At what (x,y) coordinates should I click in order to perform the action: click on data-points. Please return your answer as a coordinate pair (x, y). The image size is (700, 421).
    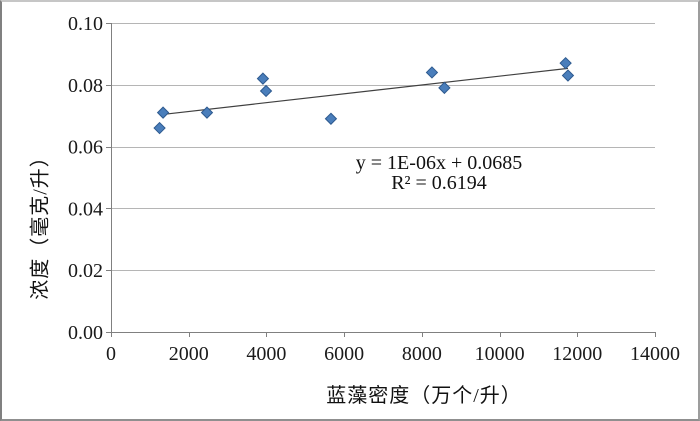
    Looking at the image, I should click on (364, 95).